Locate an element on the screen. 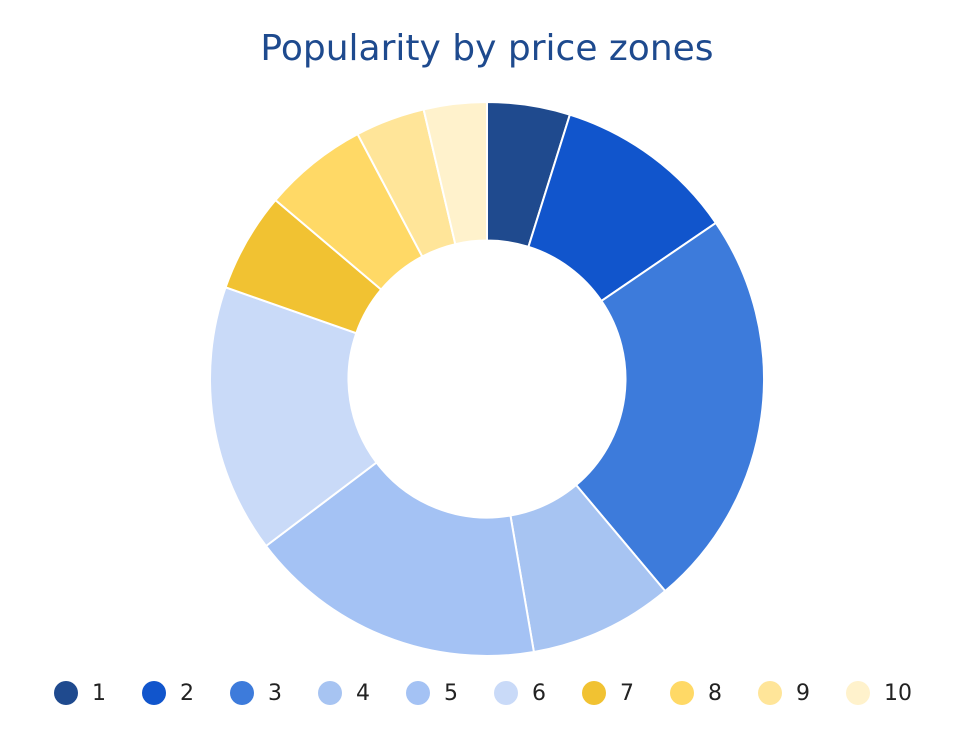 This screenshot has width=974, height=742. legend-item-2: 2 is located at coordinates (168, 693).